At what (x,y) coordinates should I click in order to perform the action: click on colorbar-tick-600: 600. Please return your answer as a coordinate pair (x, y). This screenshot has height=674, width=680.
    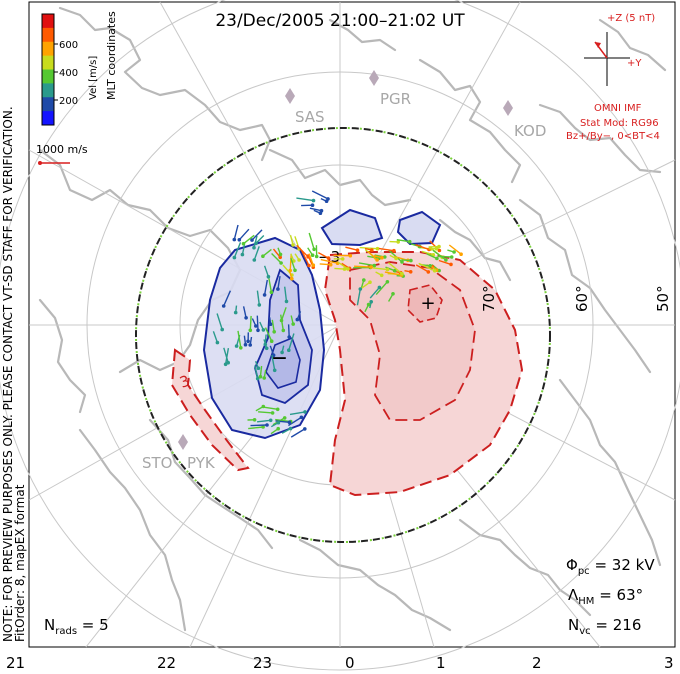
    Looking at the image, I should click on (68, 45).